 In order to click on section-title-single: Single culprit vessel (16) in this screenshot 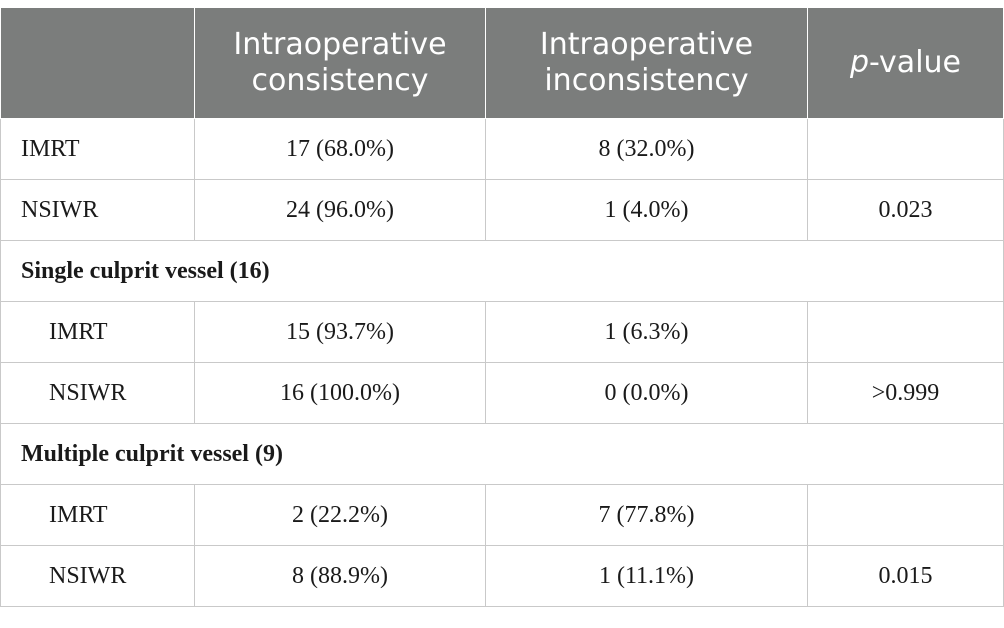, I will do `click(502, 271)`.